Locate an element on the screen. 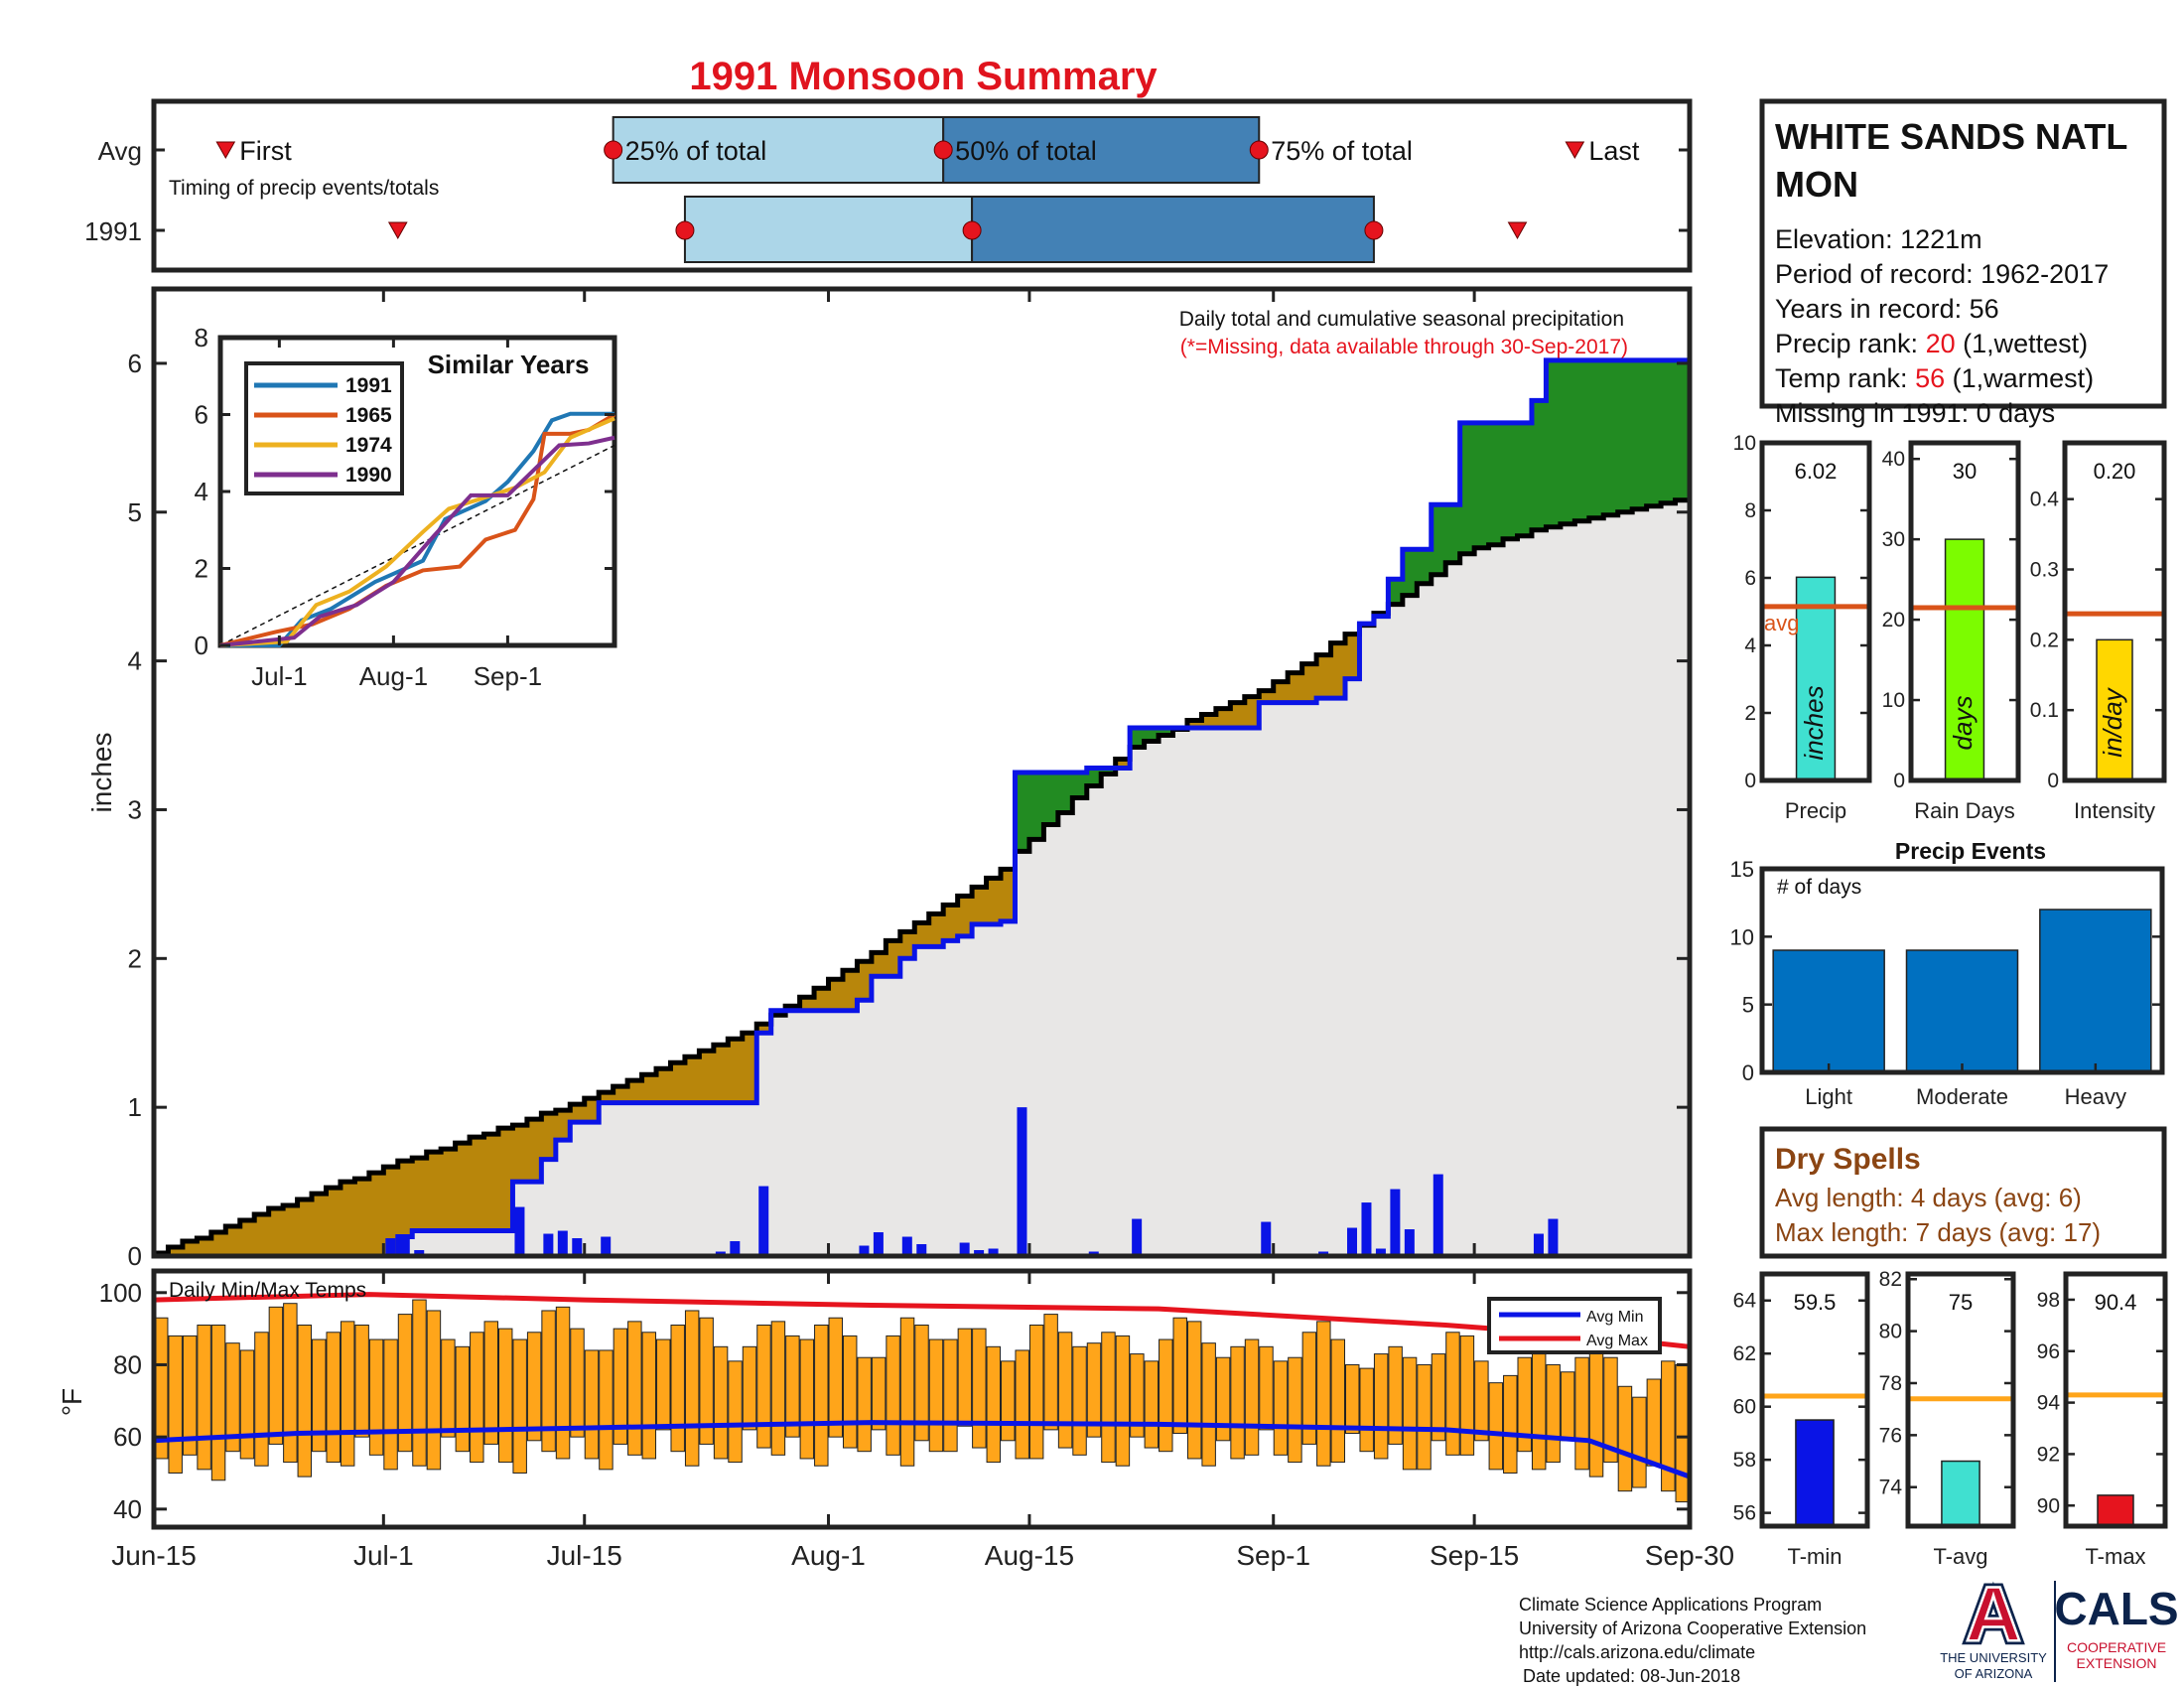  precip-events-subtitle: # of days is located at coordinates (1819, 887).